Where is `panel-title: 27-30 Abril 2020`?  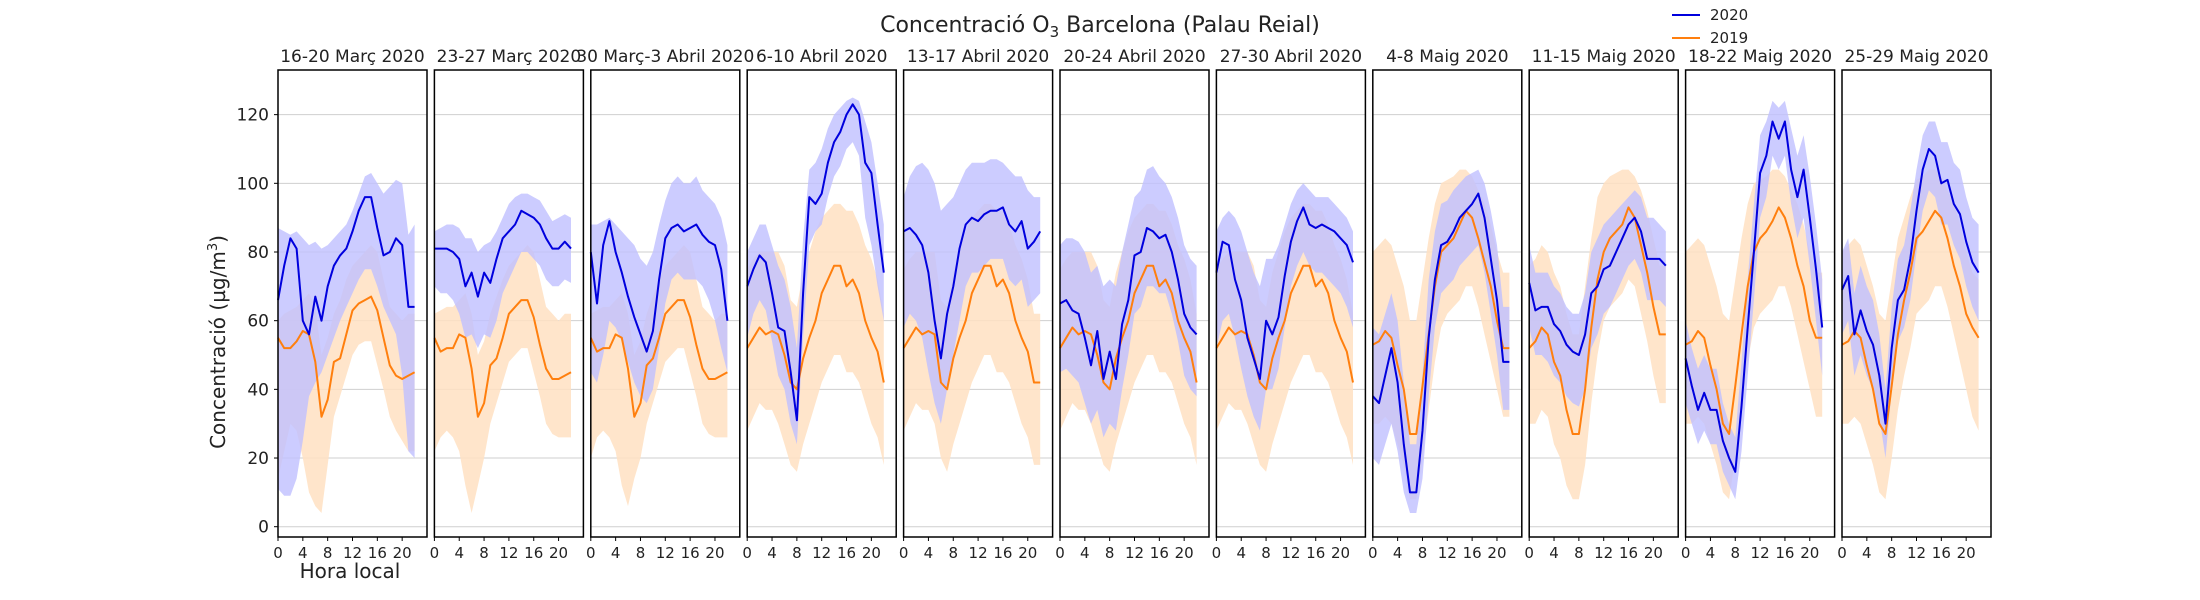 panel-title: 27-30 Abril 2020 is located at coordinates (1291, 57).